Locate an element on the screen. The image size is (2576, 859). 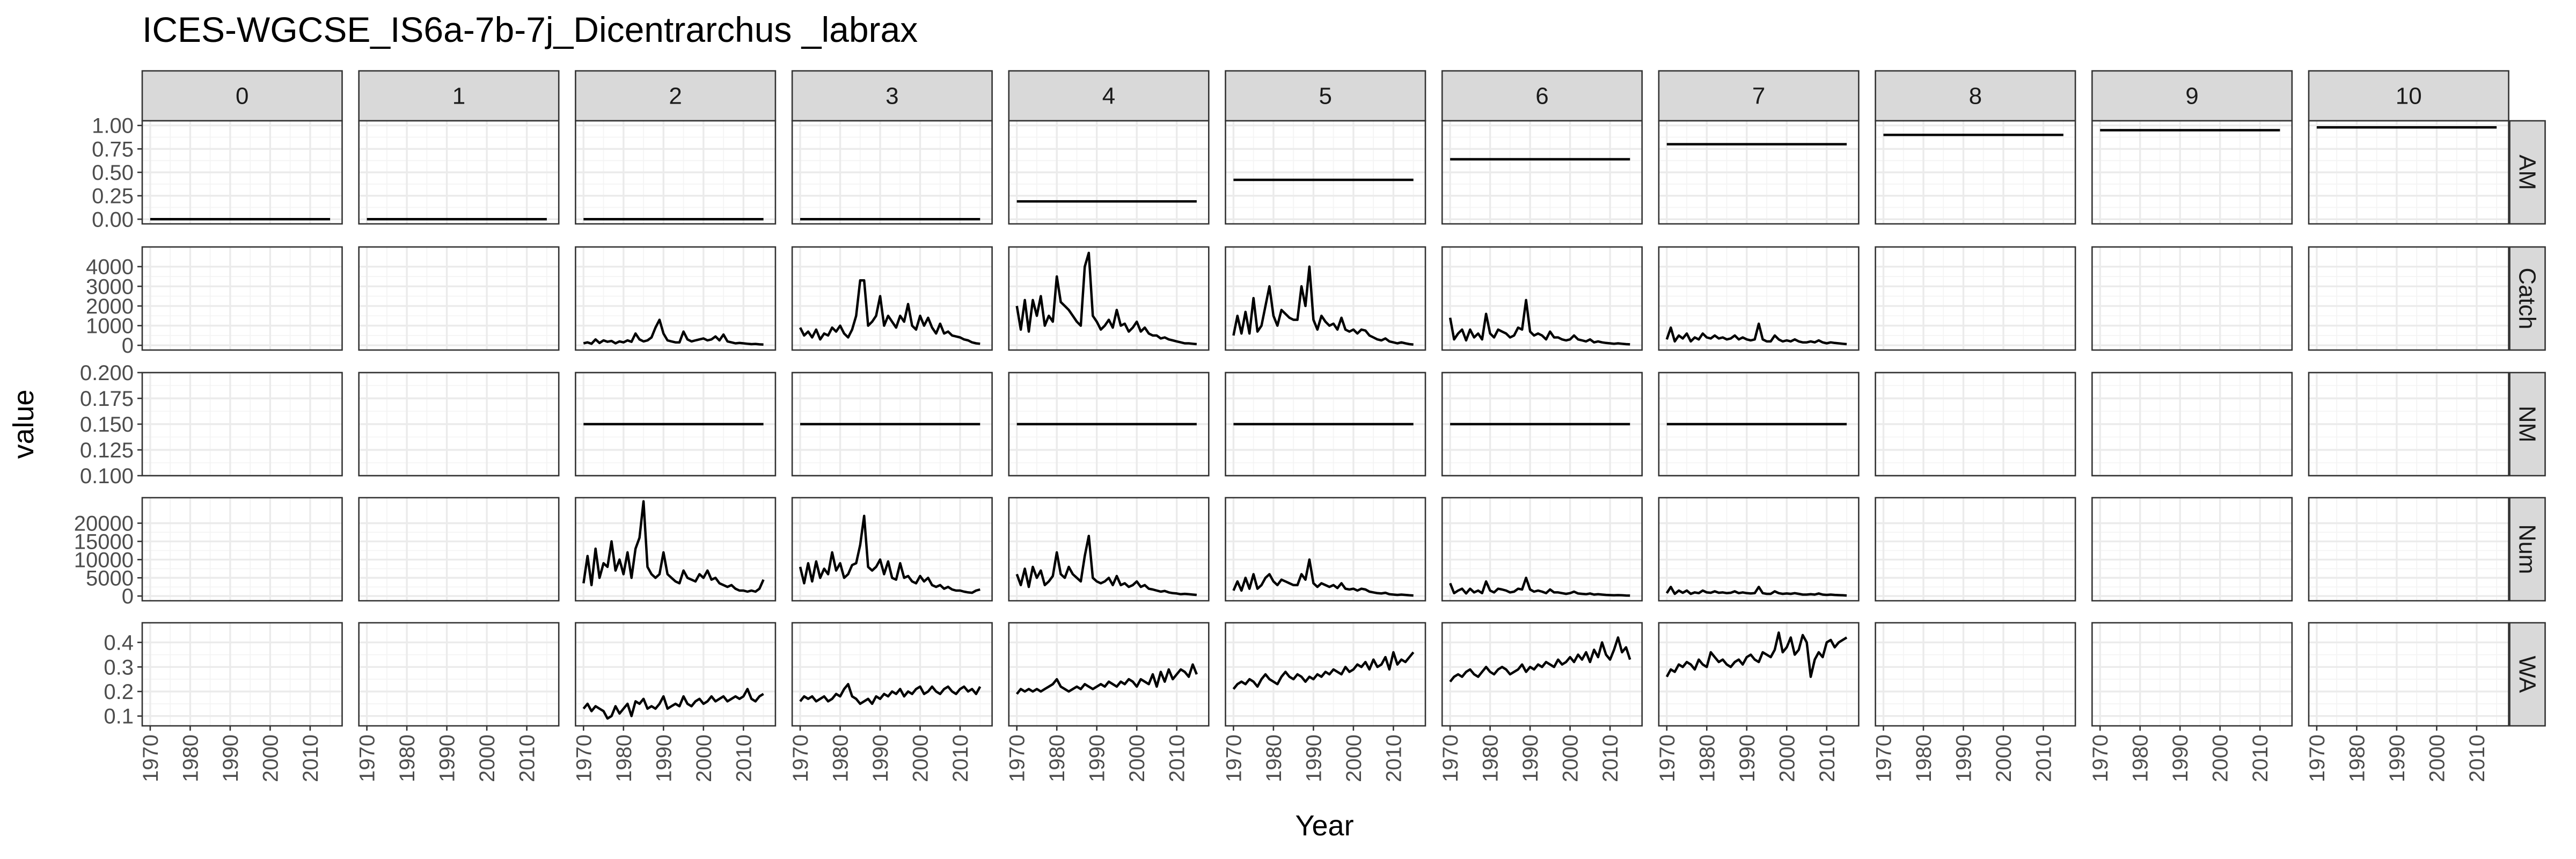
y-tick-label: 0.3 is located at coordinates (119, 667).